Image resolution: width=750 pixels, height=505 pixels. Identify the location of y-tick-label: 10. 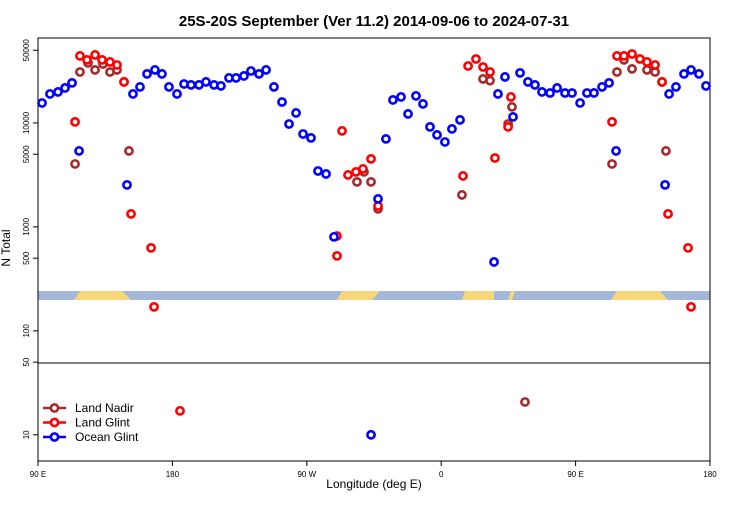
(26, 434).